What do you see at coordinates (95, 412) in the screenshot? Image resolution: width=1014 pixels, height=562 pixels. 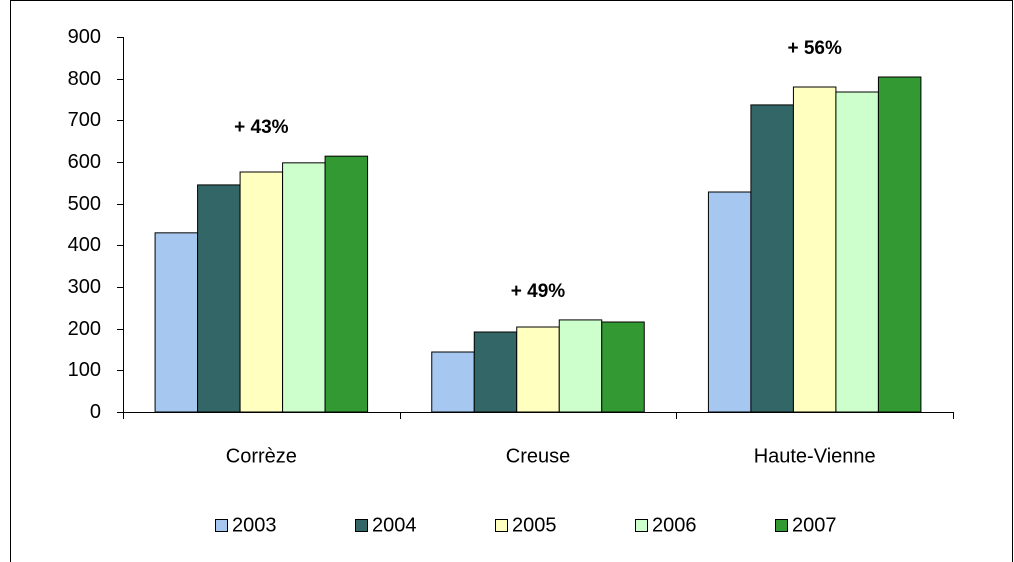 I see `y-tick-label: 0` at bounding box center [95, 412].